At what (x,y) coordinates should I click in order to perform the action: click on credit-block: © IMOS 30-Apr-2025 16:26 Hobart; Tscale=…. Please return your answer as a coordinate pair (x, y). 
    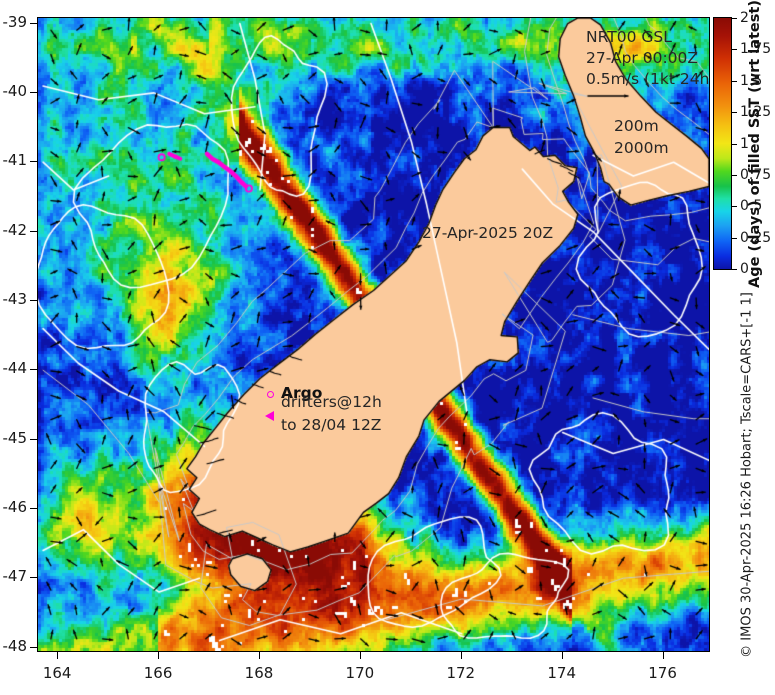
    Looking at the image, I should click on (747, 475).